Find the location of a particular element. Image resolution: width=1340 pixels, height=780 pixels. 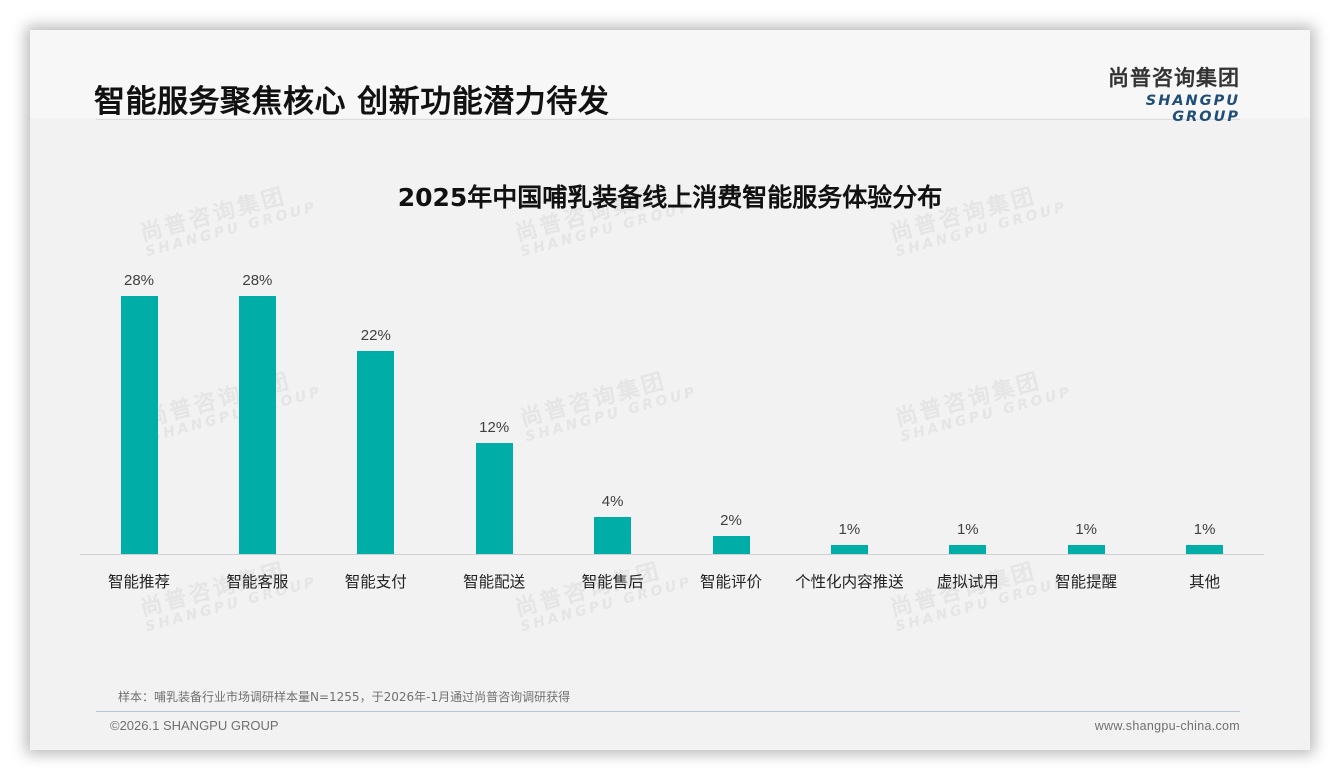

company-logo: 尚普咨询集团 SHANGPU GROUP is located at coordinates (1164, 93).